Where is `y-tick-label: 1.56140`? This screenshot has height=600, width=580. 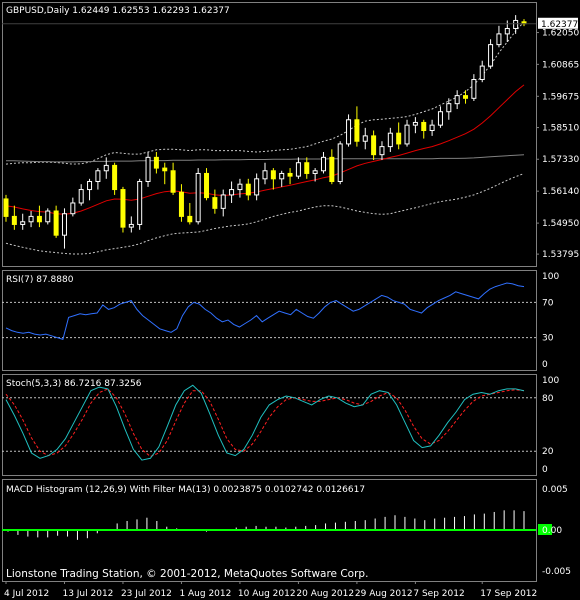 y-tick-label: 1.56140 is located at coordinates (560, 192).